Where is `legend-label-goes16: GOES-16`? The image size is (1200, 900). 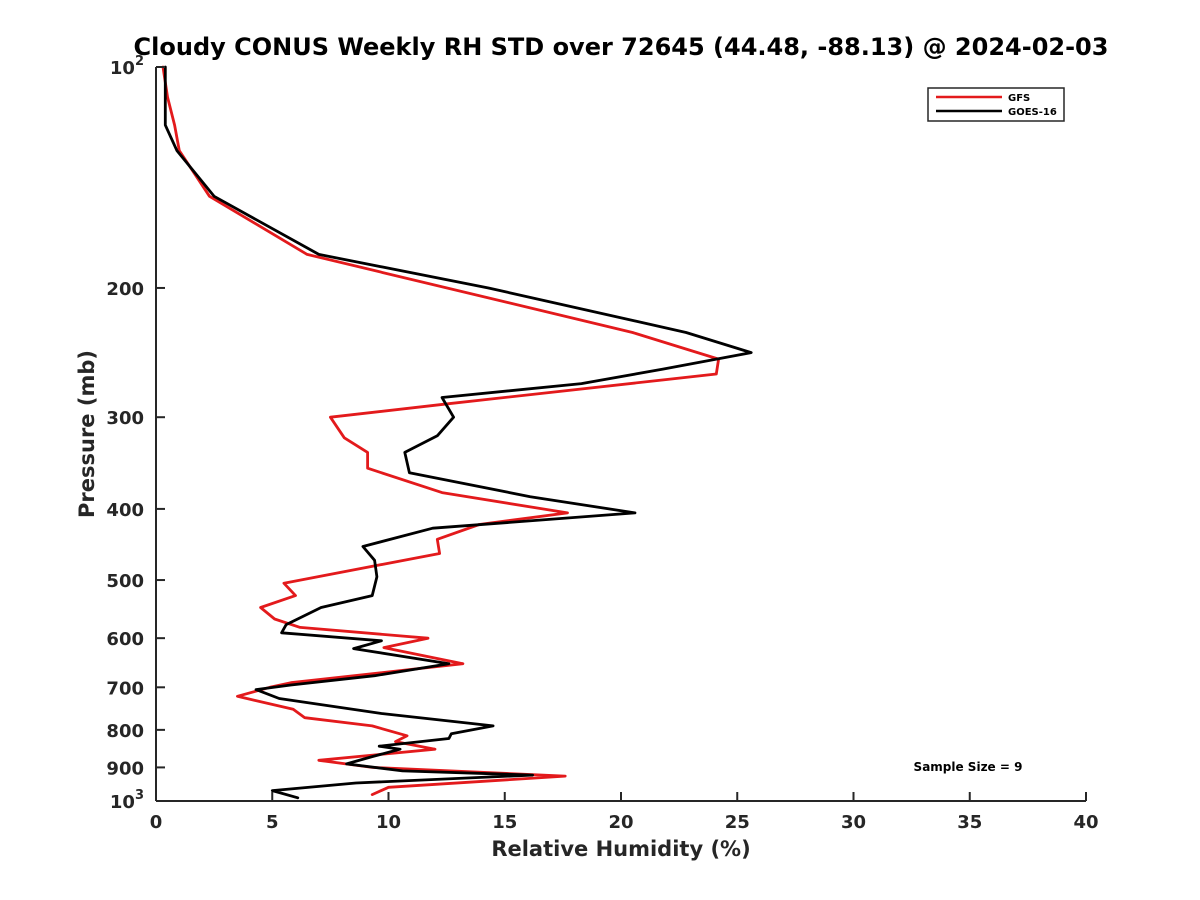 legend-label-goes16: GOES-16 is located at coordinates (1032, 112).